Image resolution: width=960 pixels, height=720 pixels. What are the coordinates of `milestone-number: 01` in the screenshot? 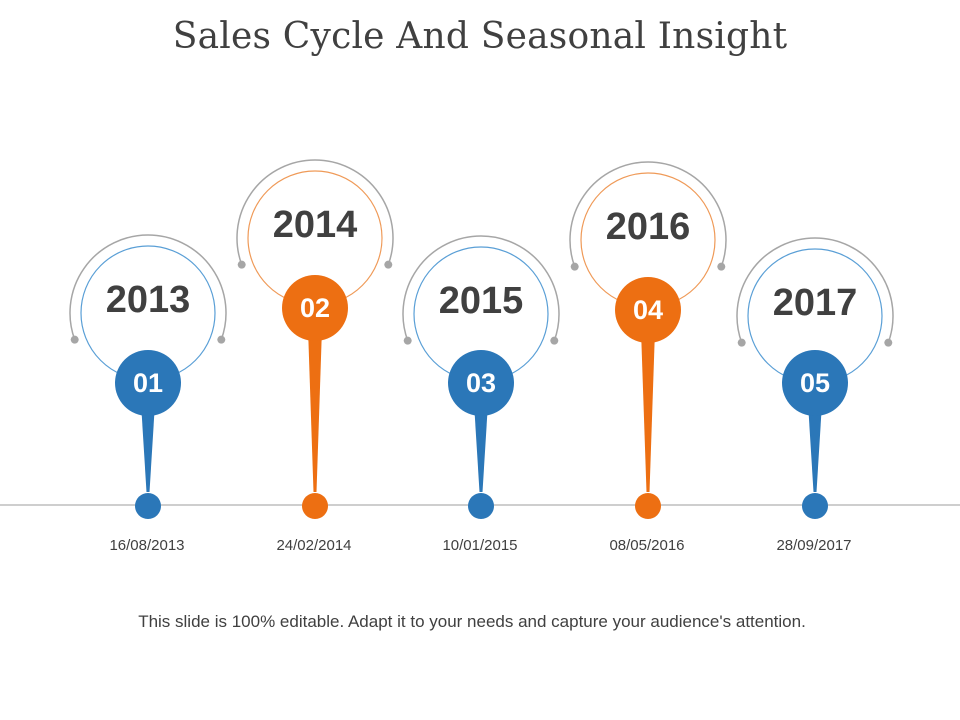 It's located at (148, 383).